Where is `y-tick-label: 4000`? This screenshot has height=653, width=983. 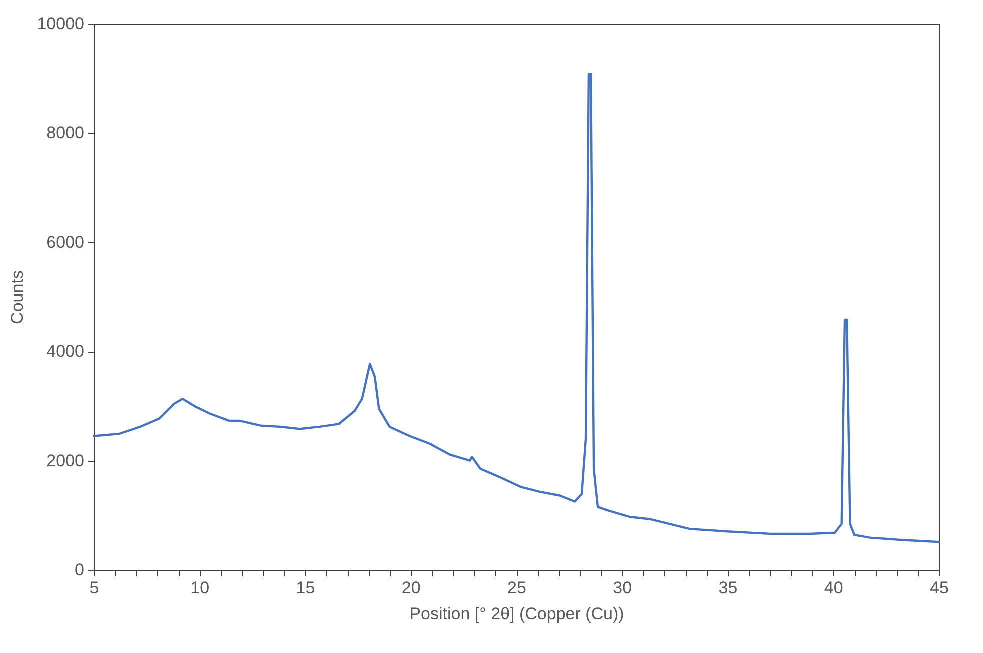 y-tick-label: 4000 is located at coordinates (65, 352).